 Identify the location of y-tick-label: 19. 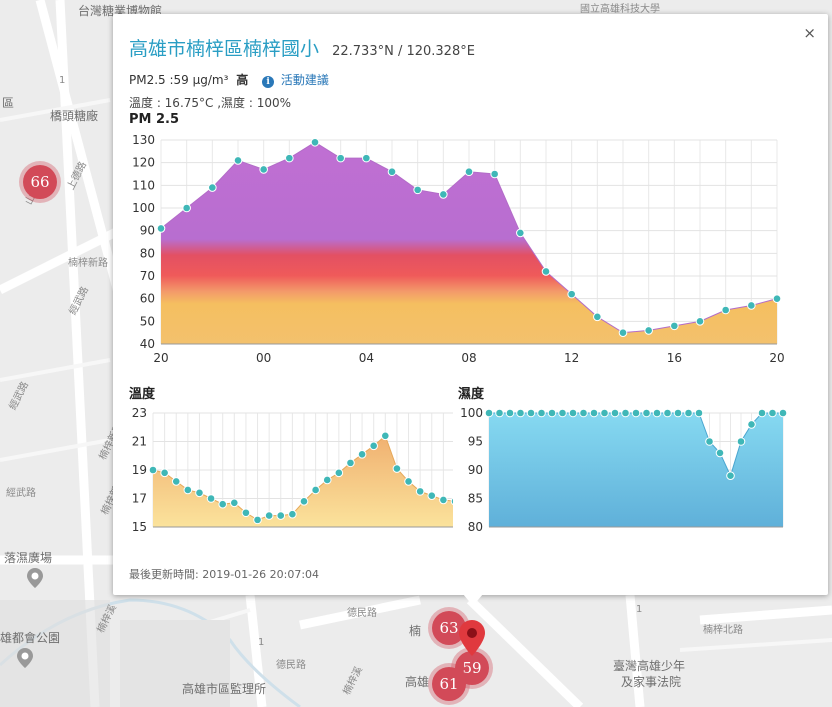
(139, 470).